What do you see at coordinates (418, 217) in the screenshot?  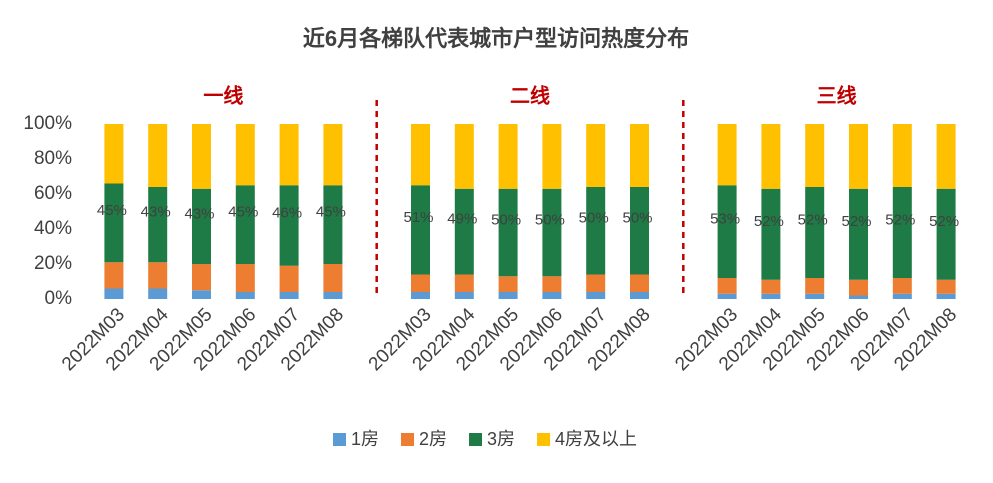 I see `data-label: 51%` at bounding box center [418, 217].